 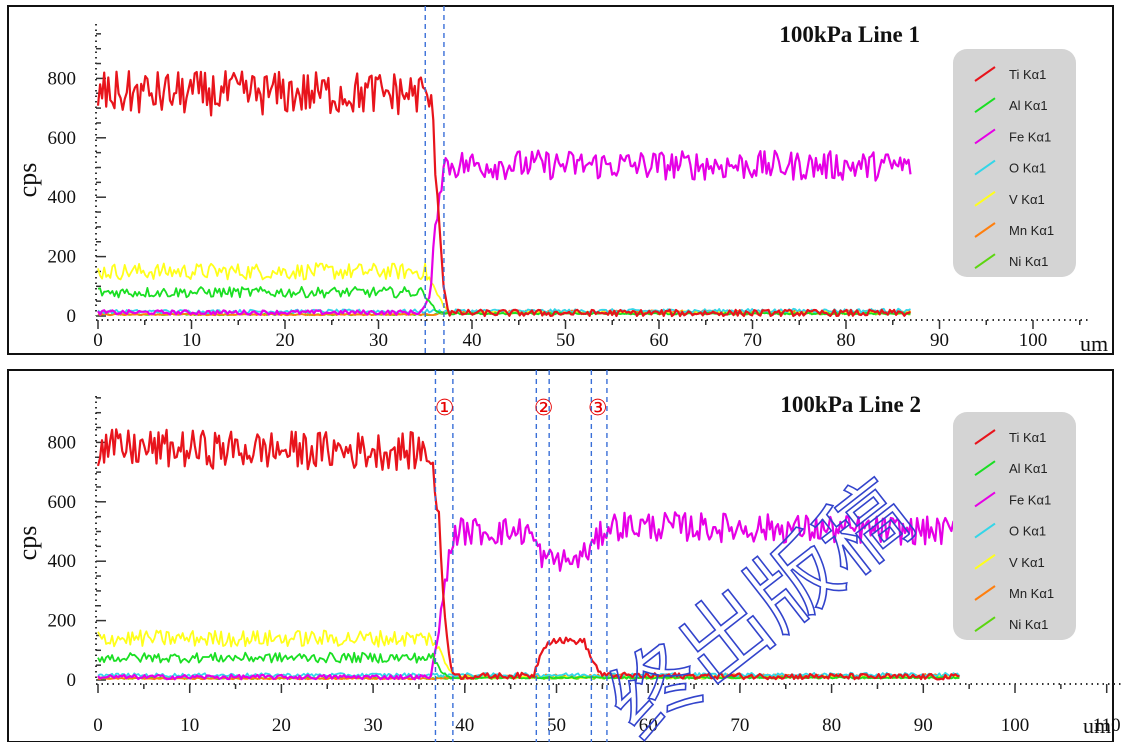 What do you see at coordinates (504, 301) in the screenshot?
I see `series-line-al` at bounding box center [504, 301].